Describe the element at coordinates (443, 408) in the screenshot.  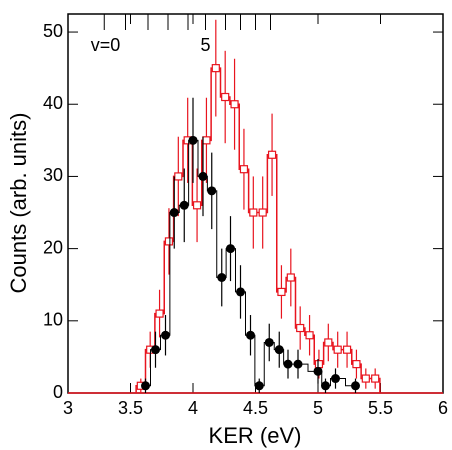
I see `x-tick-label: 6` at that location.